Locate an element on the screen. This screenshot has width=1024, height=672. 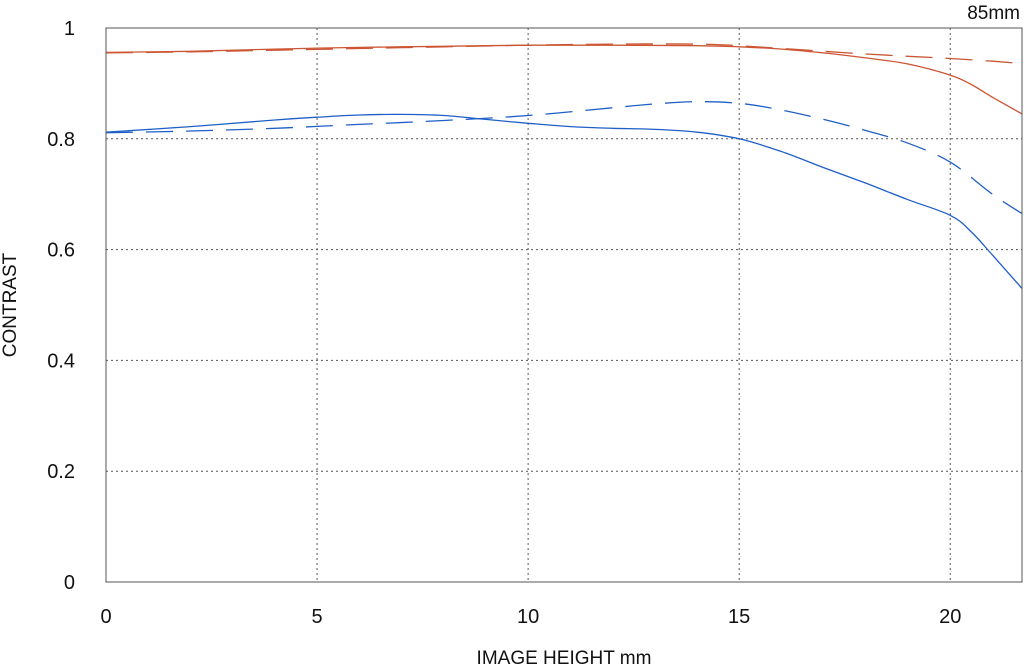
y-tick-label: 0.6 is located at coordinates (61, 251).